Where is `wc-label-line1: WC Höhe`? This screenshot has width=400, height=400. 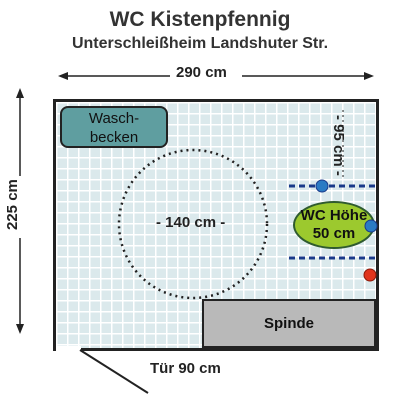
wc-label-line1: WC Höhe is located at coordinates (334, 215).